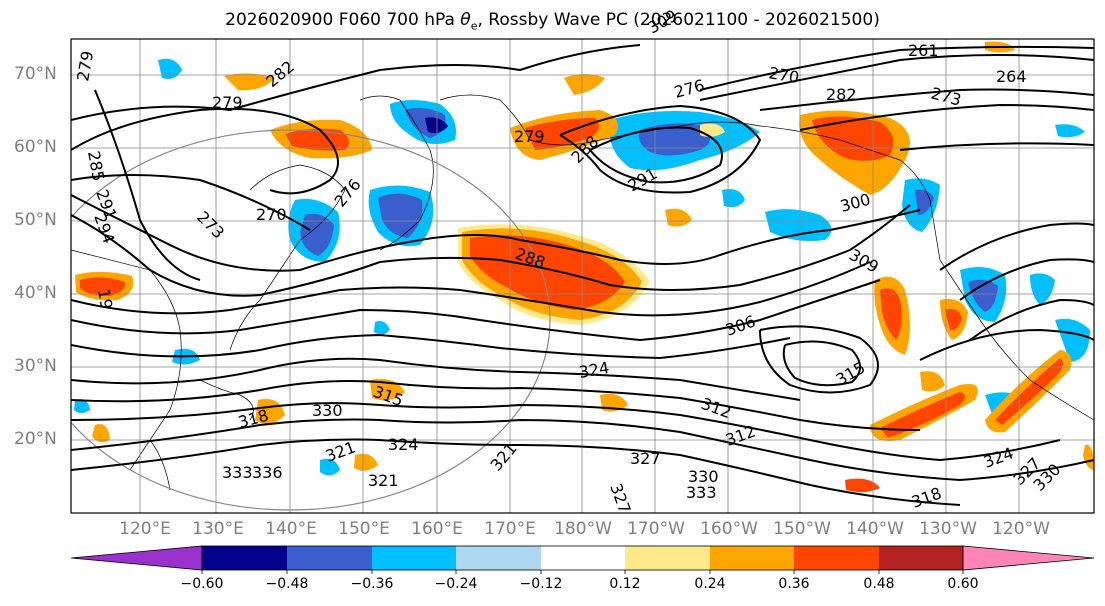  Describe the element at coordinates (625, 584) in the screenshot. I see `colorbar-tick-label: 0.12` at that location.